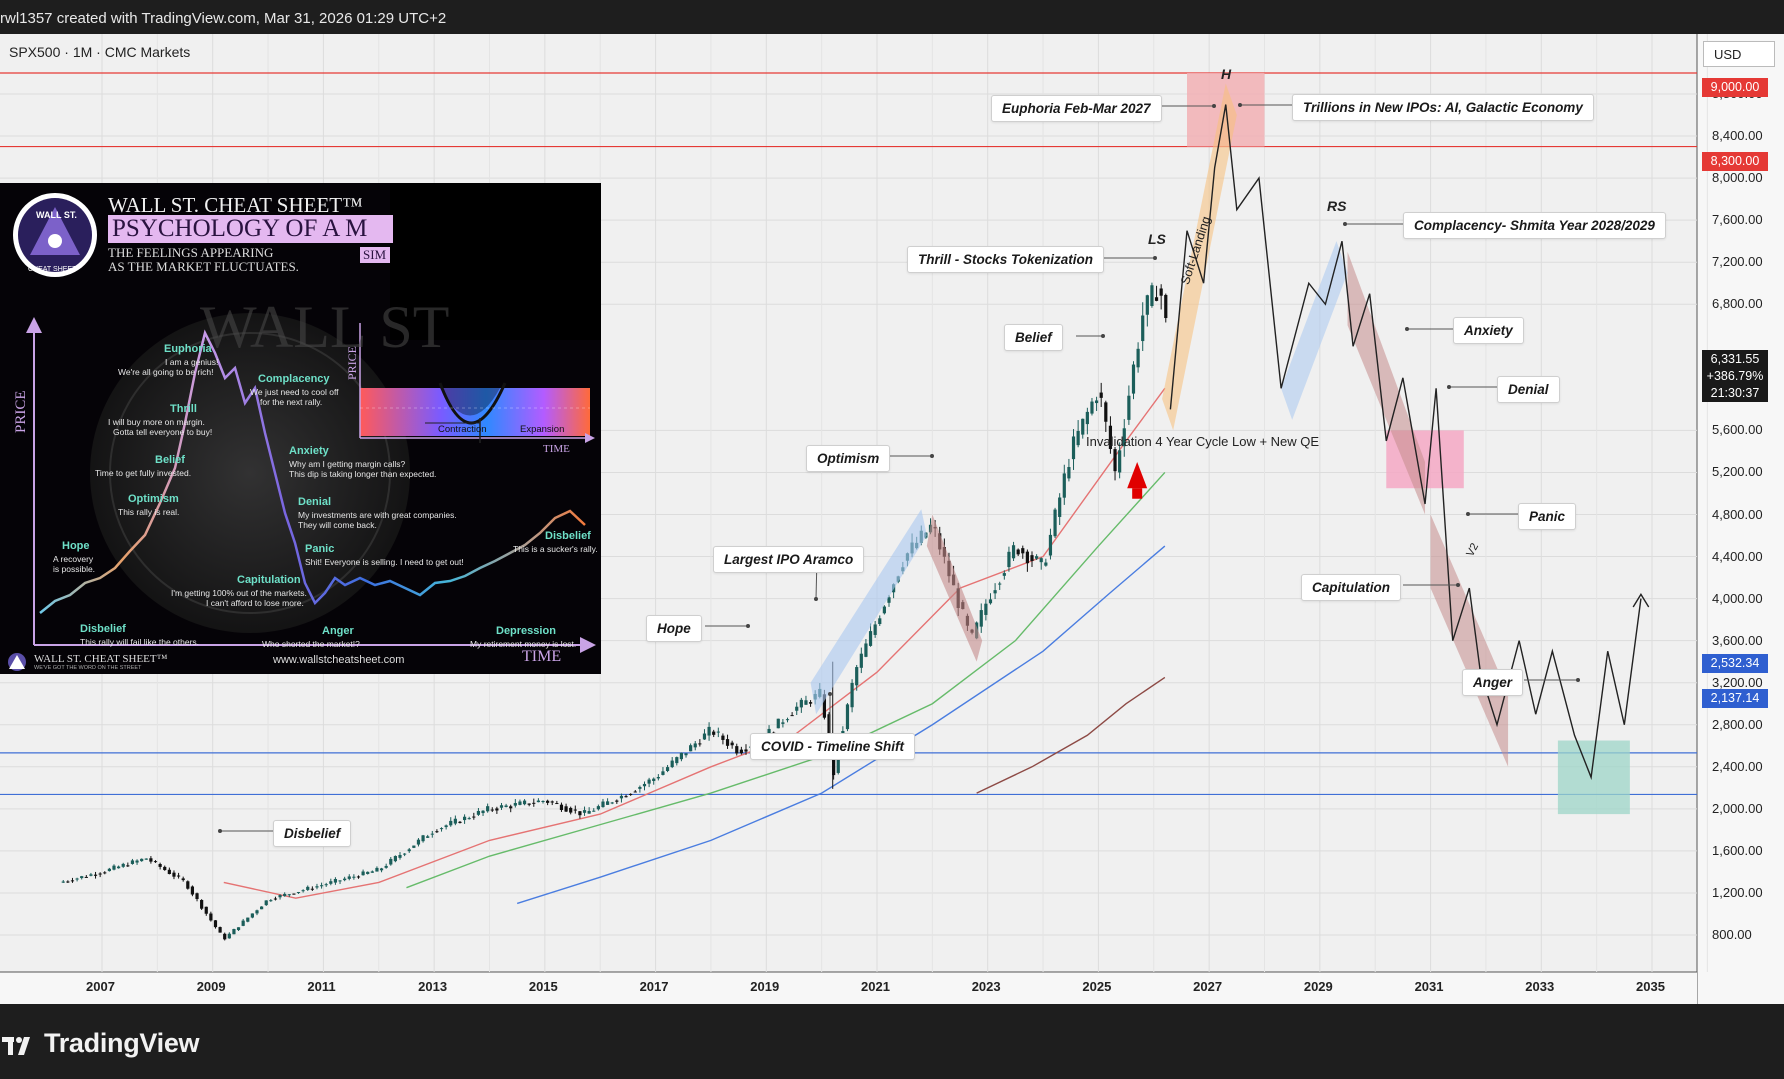 This screenshot has width=1784, height=1079. Describe the element at coordinates (1737, 892) in the screenshot. I see `price-tick-label: 1,200.00` at that location.